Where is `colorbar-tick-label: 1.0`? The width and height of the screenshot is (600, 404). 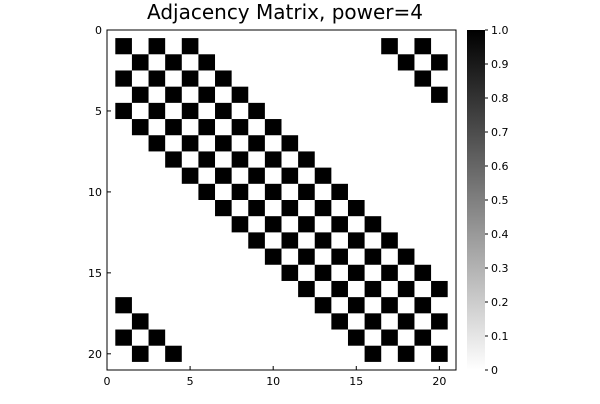
colorbar-tick-label: 1.0 is located at coordinates (500, 30).